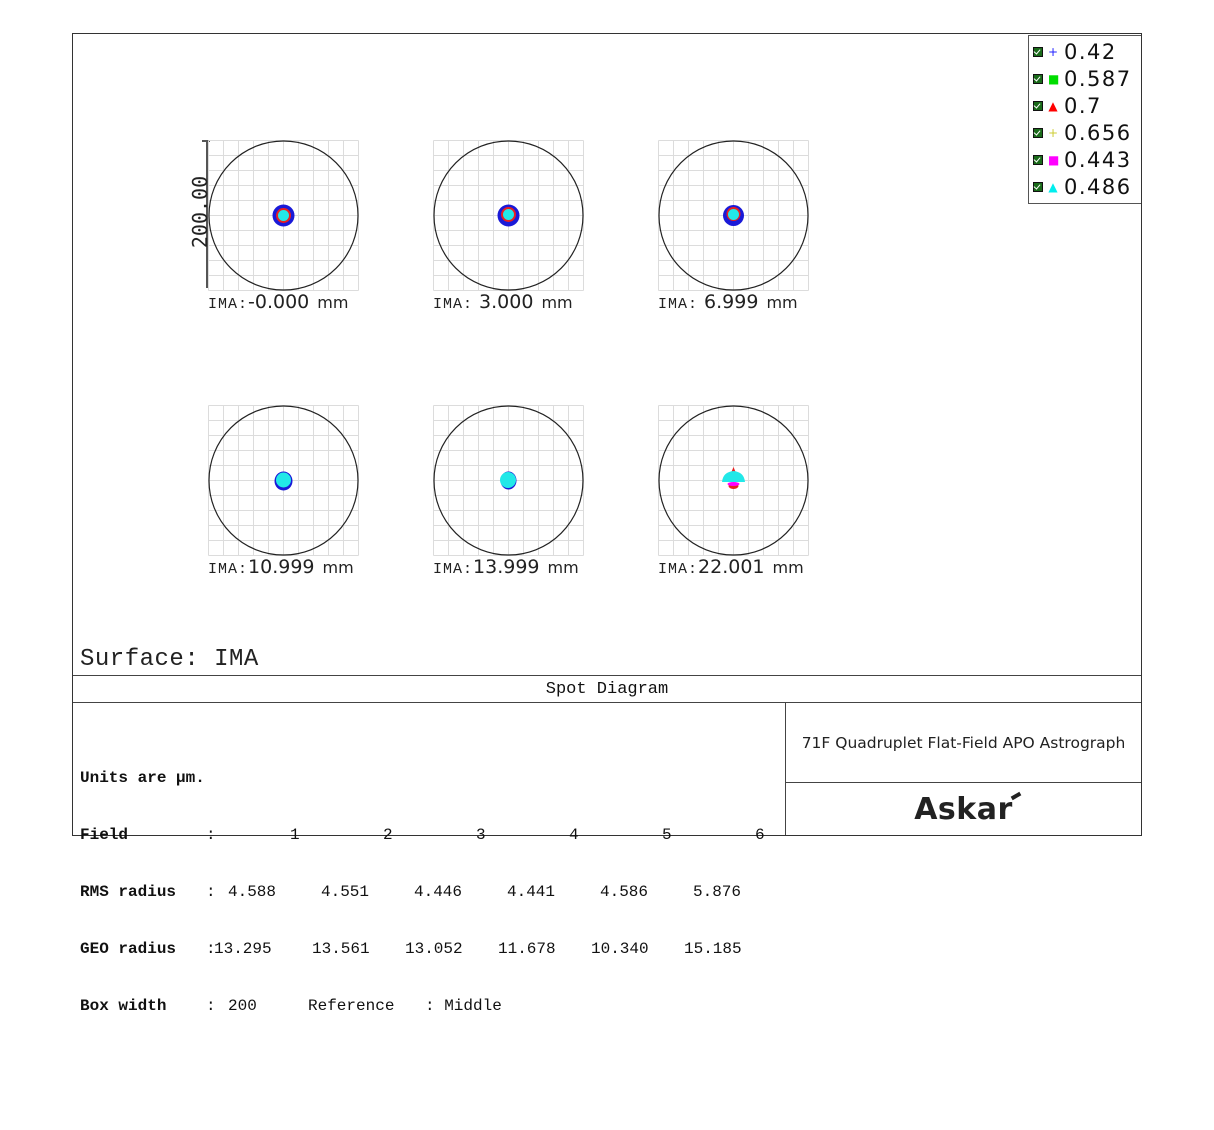 This screenshot has width=1214, height=1130. What do you see at coordinates (142, 778) in the screenshot?
I see `units-line: Units are µm.` at bounding box center [142, 778].